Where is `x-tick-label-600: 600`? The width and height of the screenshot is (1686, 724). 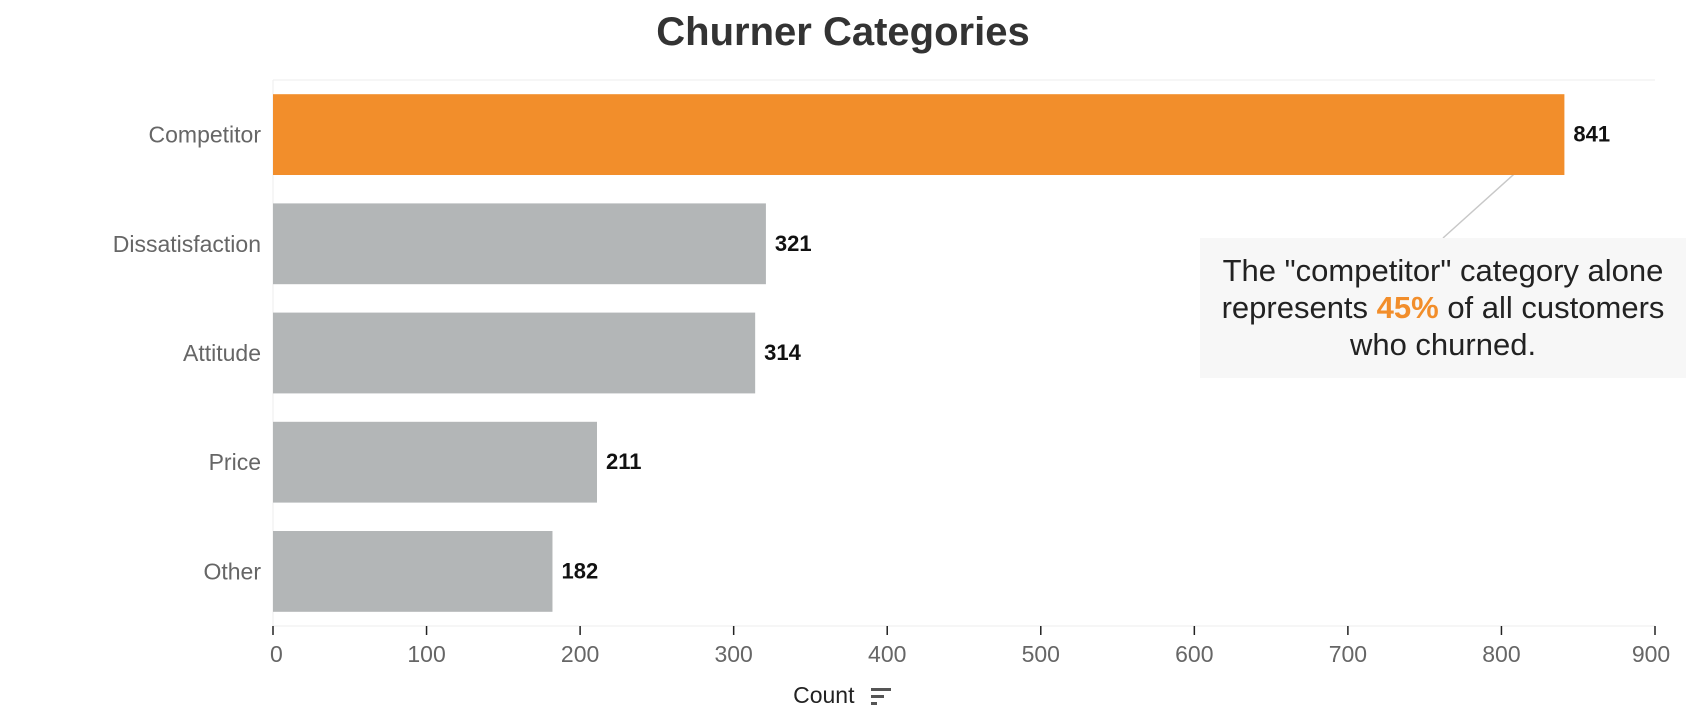 x-tick-label-600: 600 is located at coordinates (1194, 654).